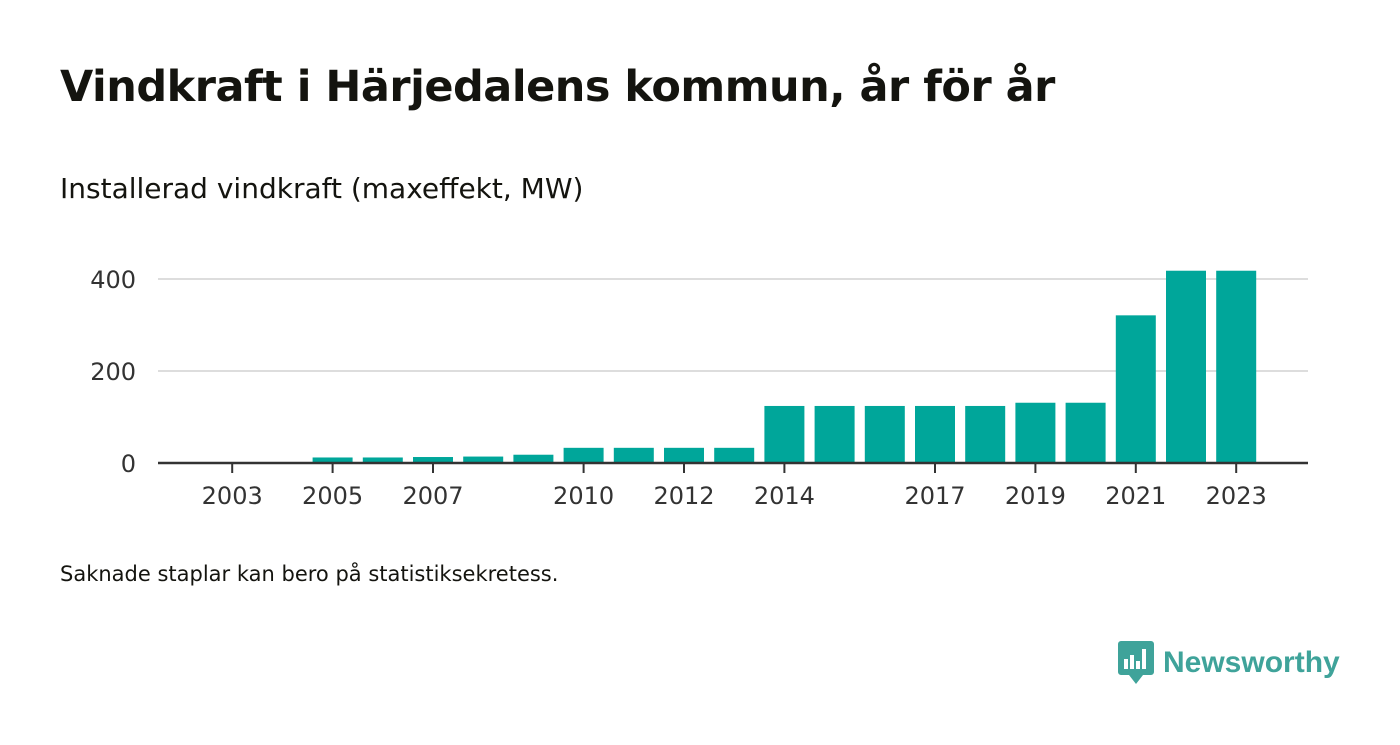 This screenshot has width=1400, height=745. What do you see at coordinates (128, 464) in the screenshot?
I see `y-tick-label: 0` at bounding box center [128, 464].